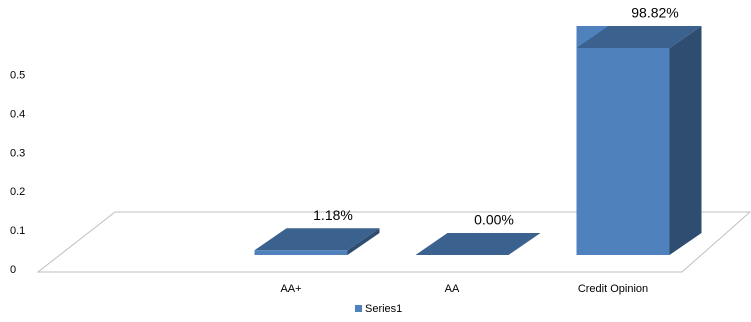 This screenshot has width=751, height=322. I want to click on legend-swatch, so click(358, 308).